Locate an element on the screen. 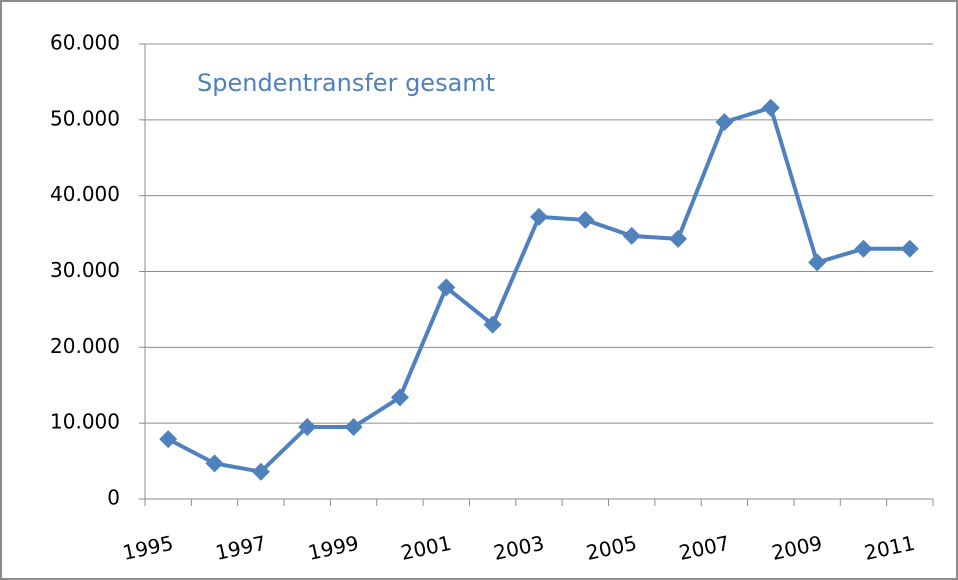 The width and height of the screenshot is (958, 580). chart-title: Spendentransfer gesamt is located at coordinates (346, 83).